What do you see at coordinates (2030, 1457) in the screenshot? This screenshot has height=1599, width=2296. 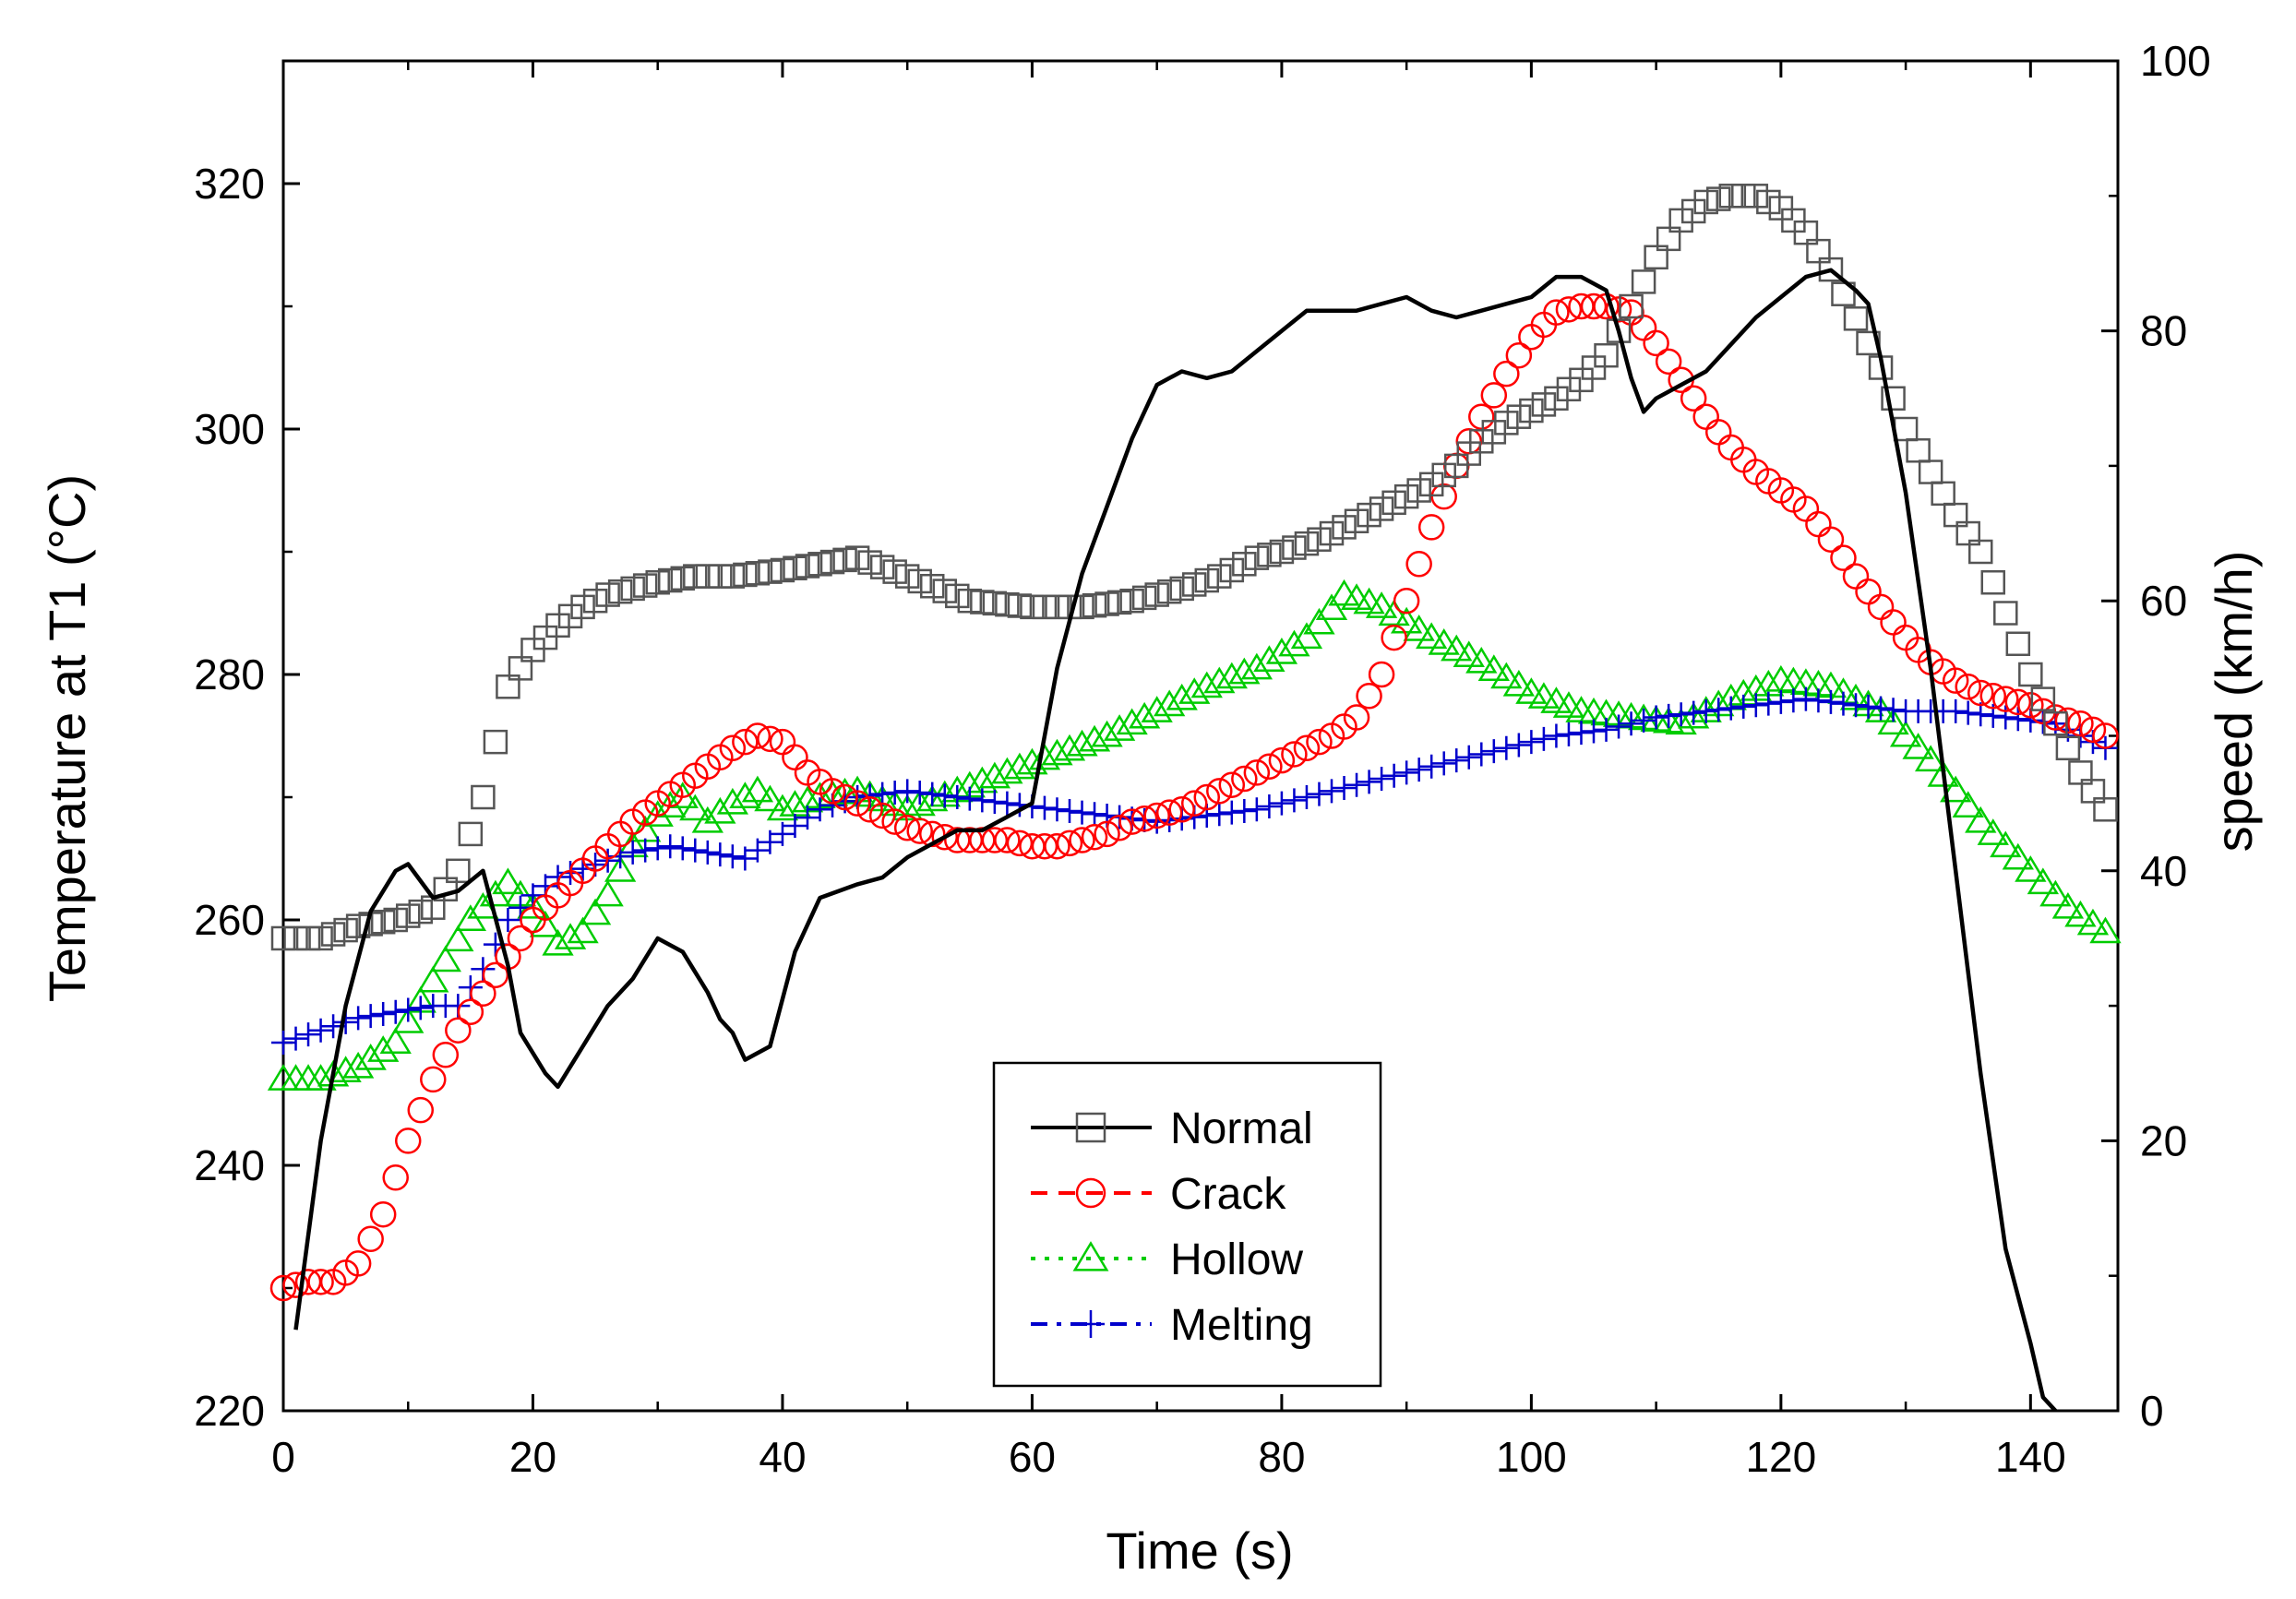 I see `x-tick-label: 140` at bounding box center [2030, 1457].